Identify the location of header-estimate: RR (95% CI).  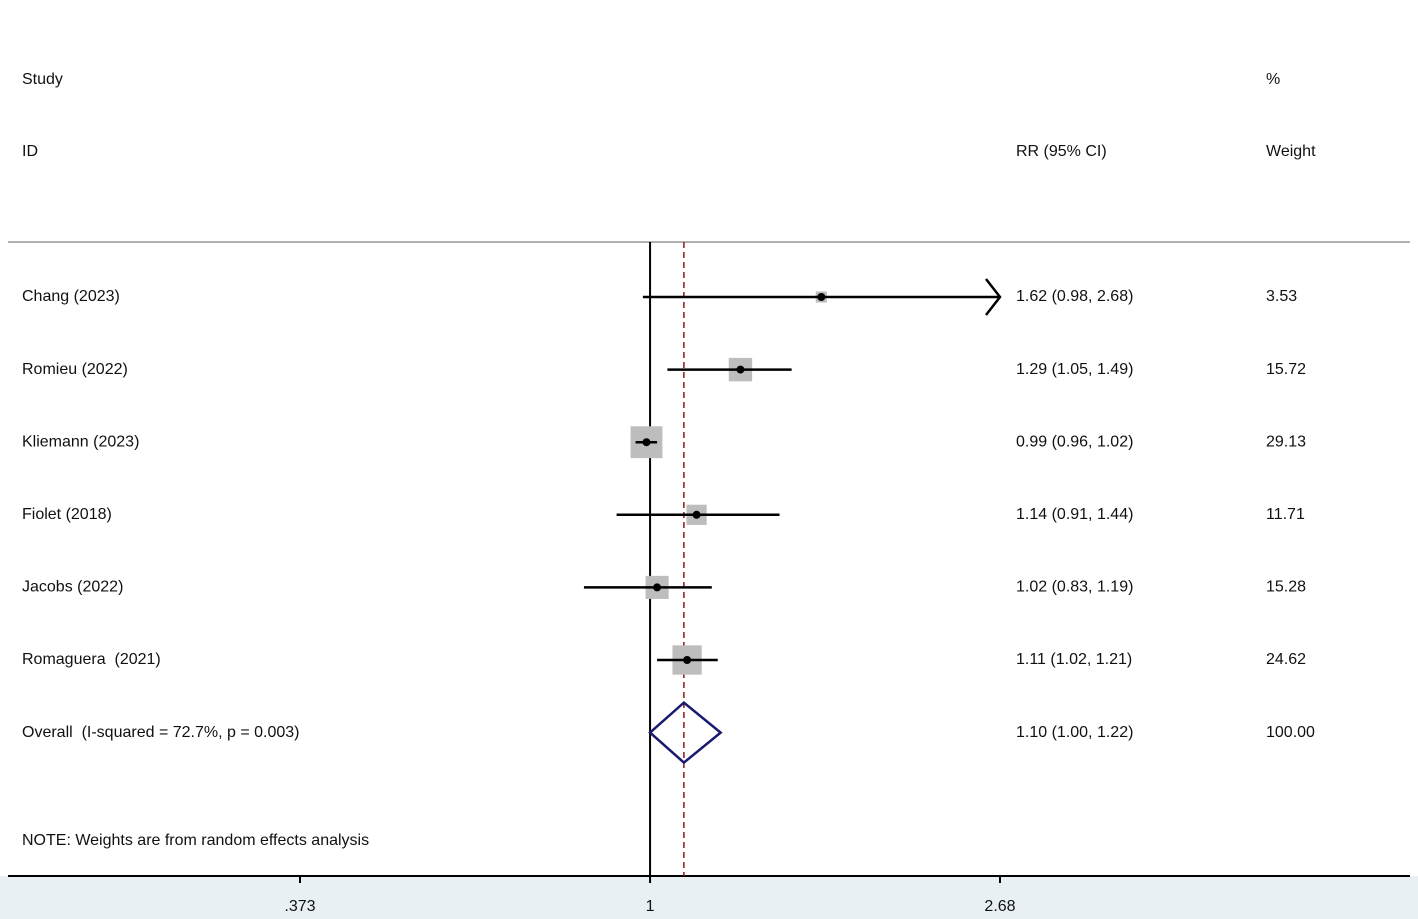
(1061, 151).